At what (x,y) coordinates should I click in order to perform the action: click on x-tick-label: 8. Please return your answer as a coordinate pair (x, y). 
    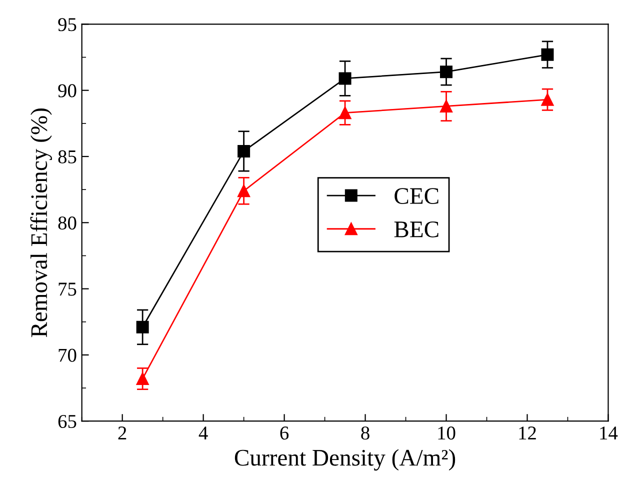
    Looking at the image, I should click on (365, 433).